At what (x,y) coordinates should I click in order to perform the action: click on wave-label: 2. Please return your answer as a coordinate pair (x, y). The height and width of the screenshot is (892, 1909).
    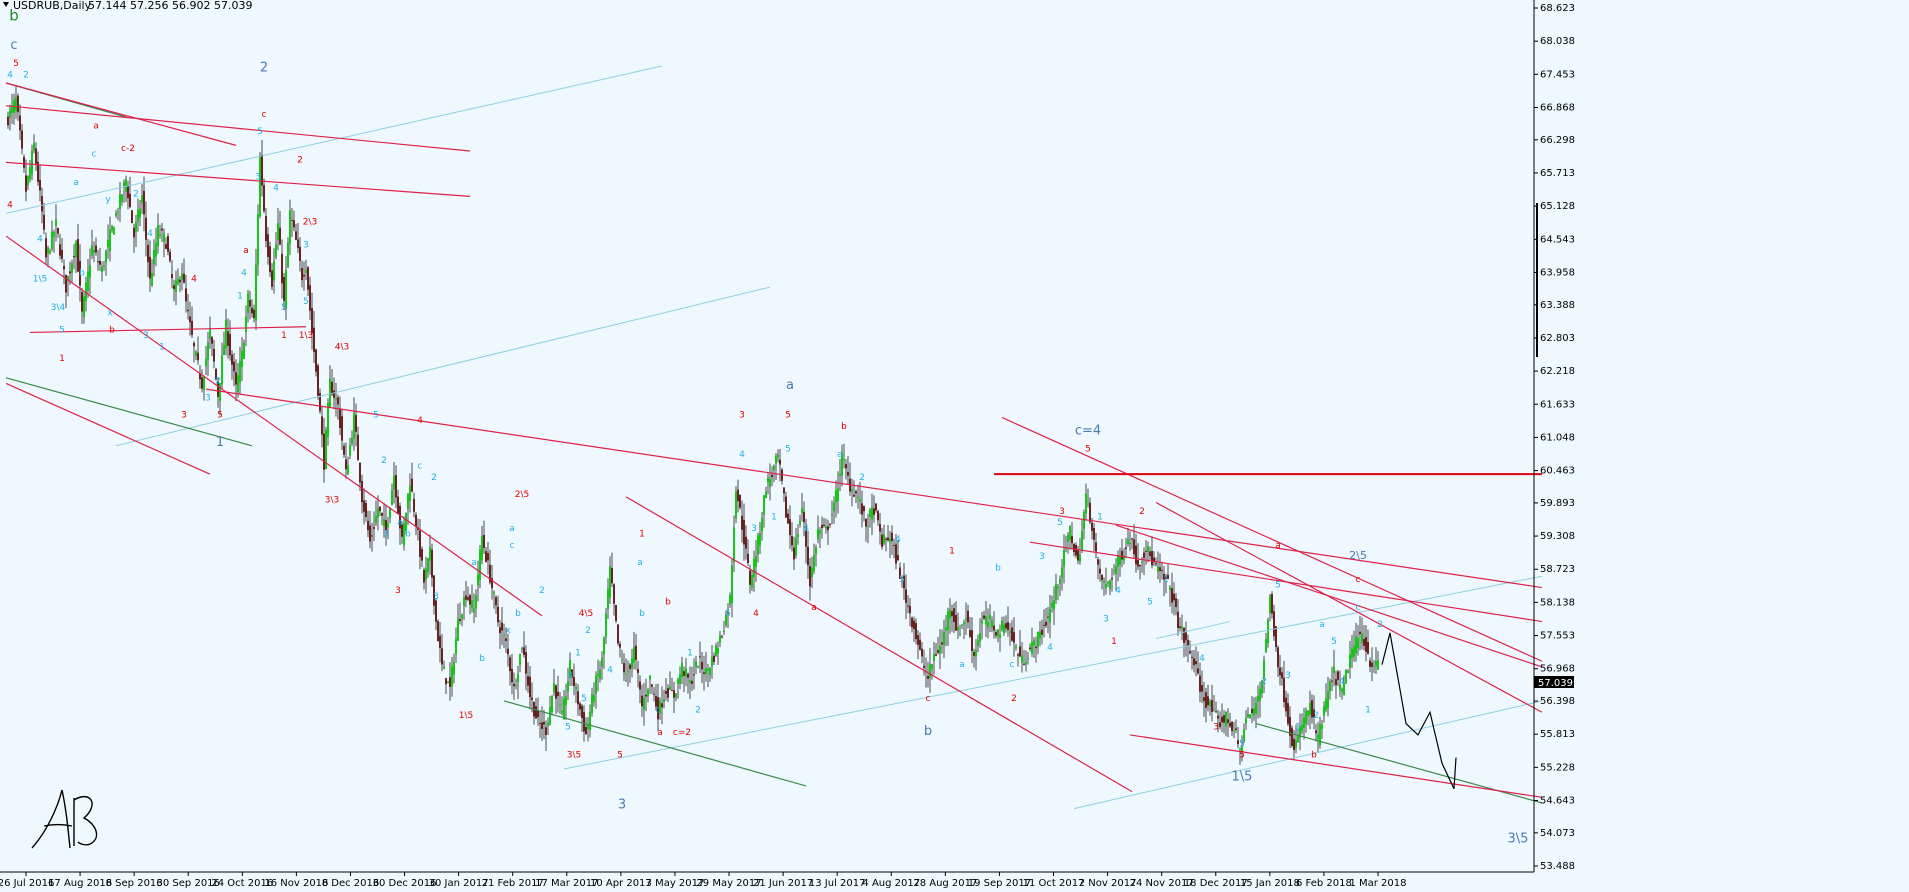
    Looking at the image, I should click on (542, 591).